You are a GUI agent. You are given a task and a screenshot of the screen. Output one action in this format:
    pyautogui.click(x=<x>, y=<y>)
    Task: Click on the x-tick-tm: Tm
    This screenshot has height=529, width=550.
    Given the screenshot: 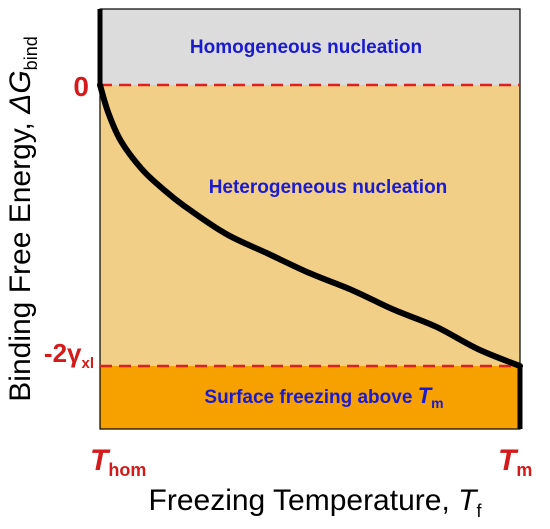 What is the action you would take?
    pyautogui.click(x=515, y=462)
    